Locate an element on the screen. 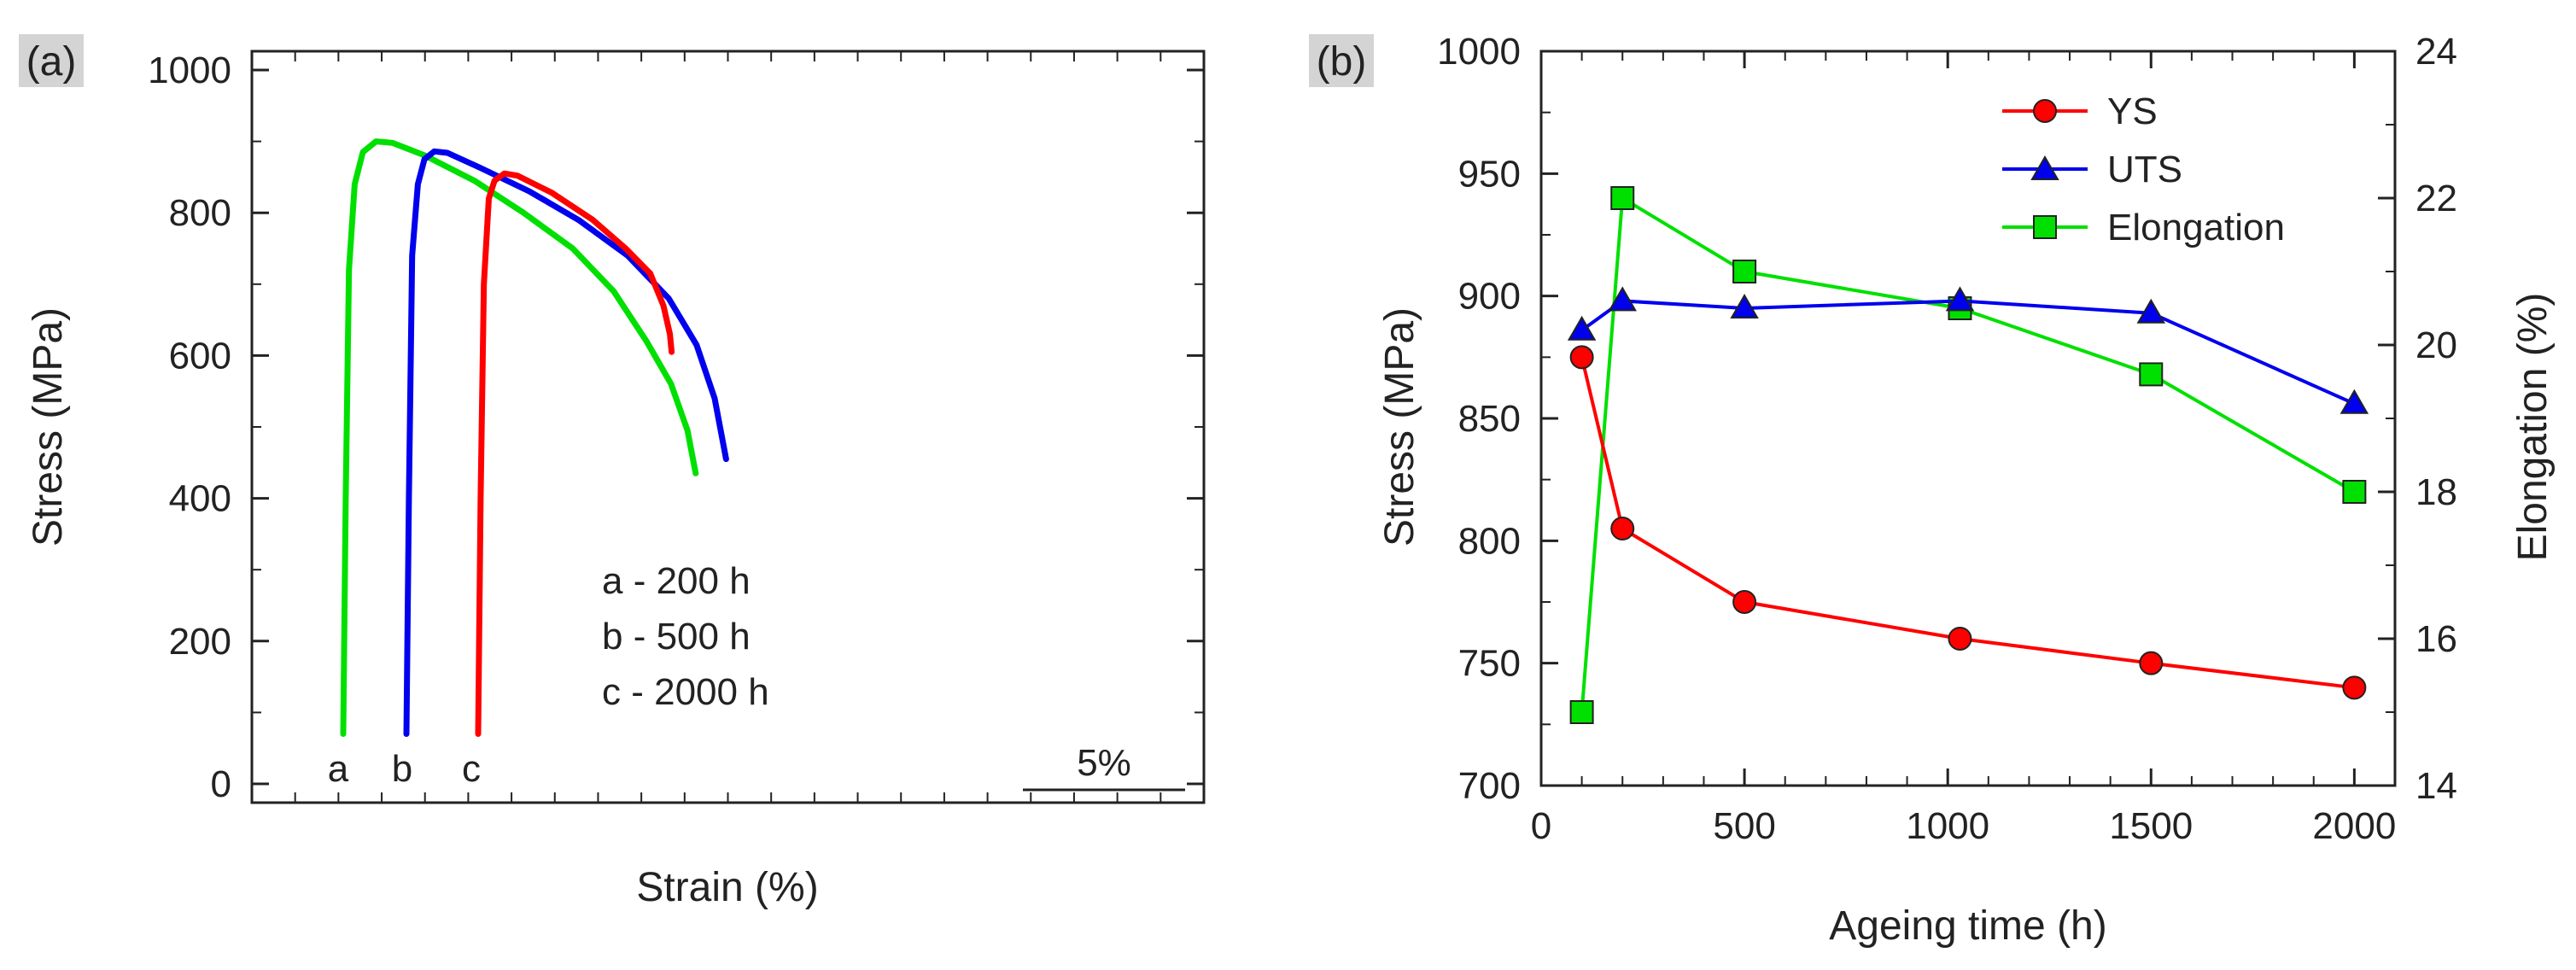 The width and height of the screenshot is (2576, 970). y-tick-label: 600 is located at coordinates (200, 356).